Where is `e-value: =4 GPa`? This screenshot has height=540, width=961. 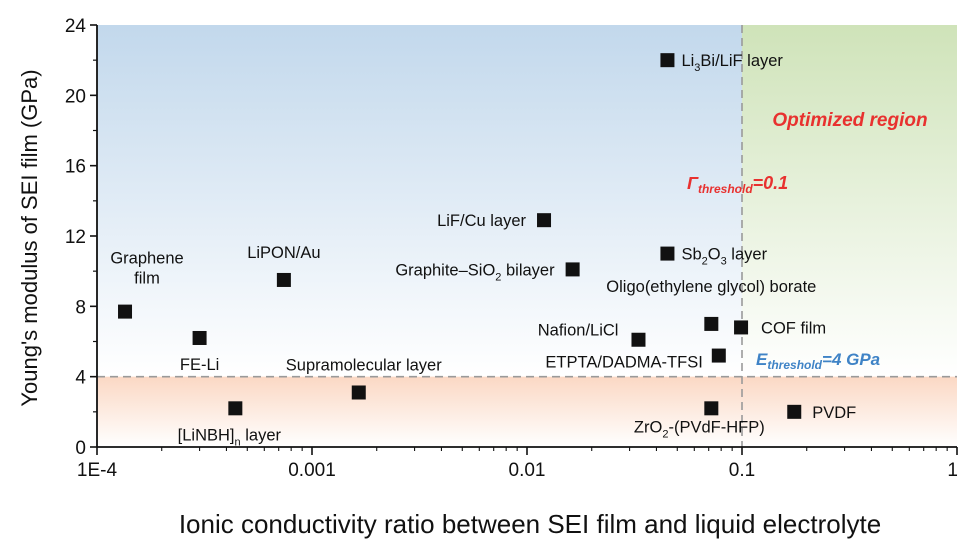
e-value: =4 GPa is located at coordinates (851, 359).